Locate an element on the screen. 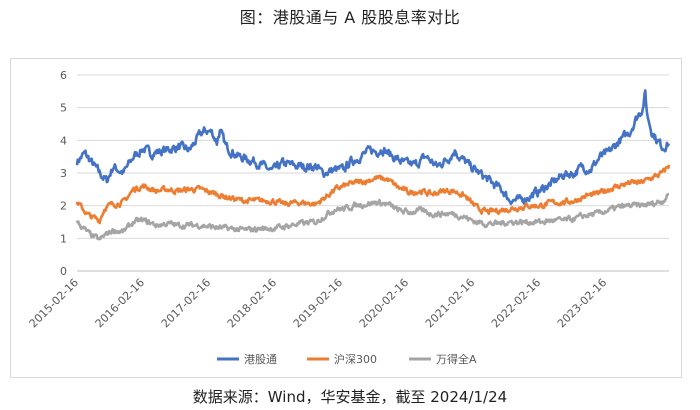  x-tick-label: 2018-02-16 is located at coordinates (252, 303).